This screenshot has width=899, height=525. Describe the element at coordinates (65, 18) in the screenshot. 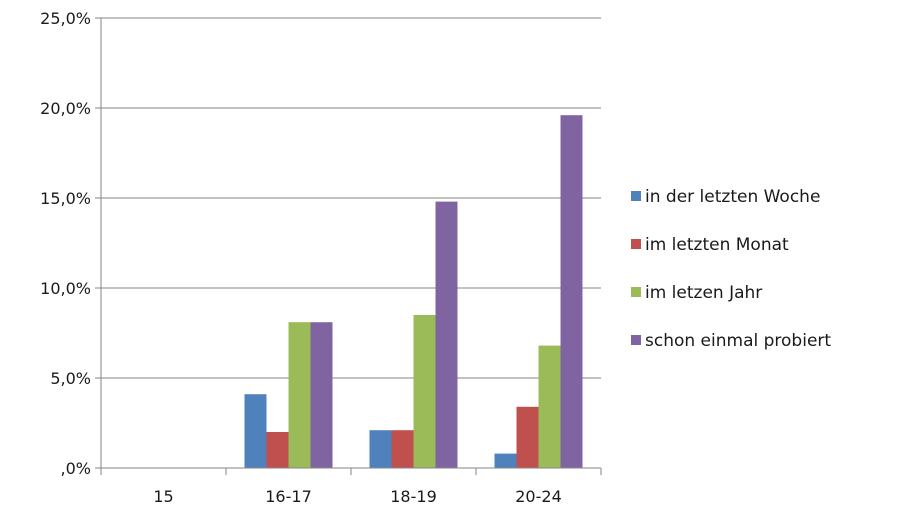

I see `y-tick-label: 25,0%` at that location.